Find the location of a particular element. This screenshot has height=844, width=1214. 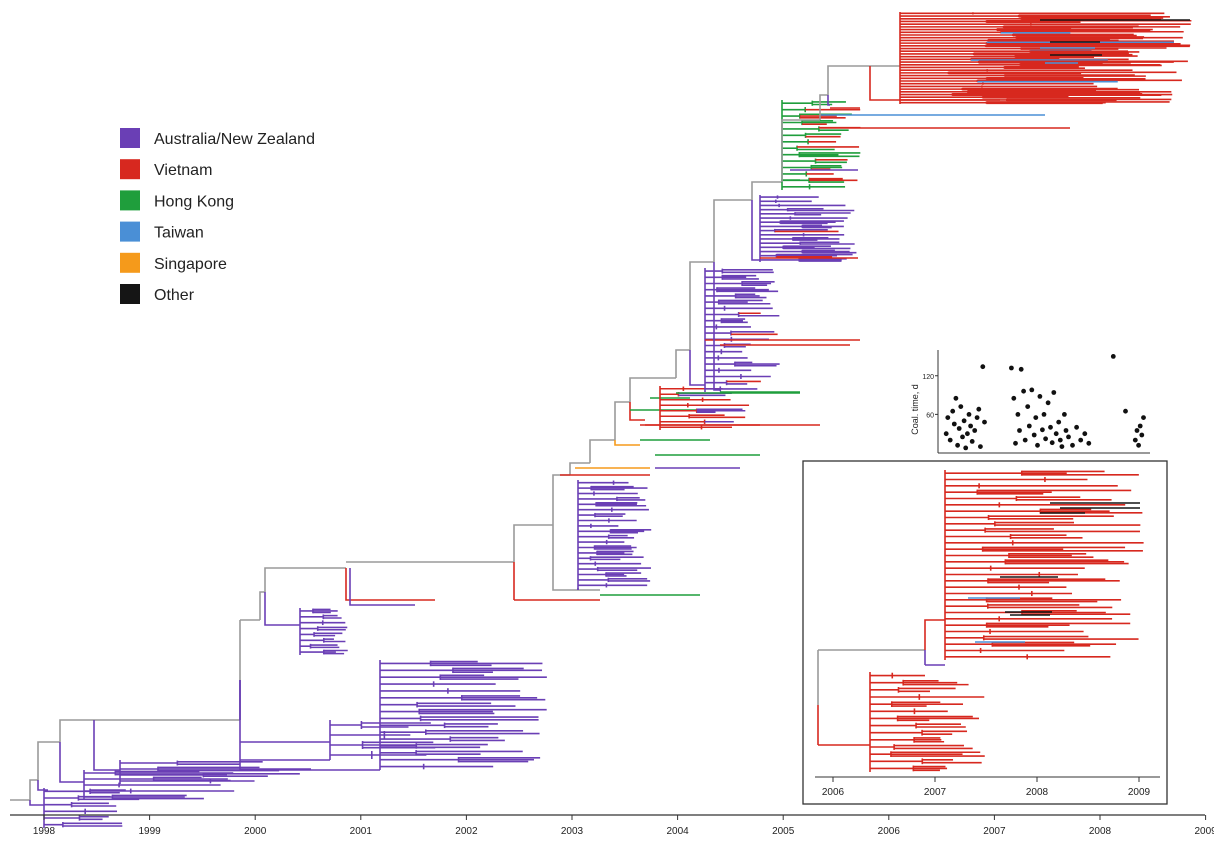

axis-tick-label: 2003 is located at coordinates (572, 831).